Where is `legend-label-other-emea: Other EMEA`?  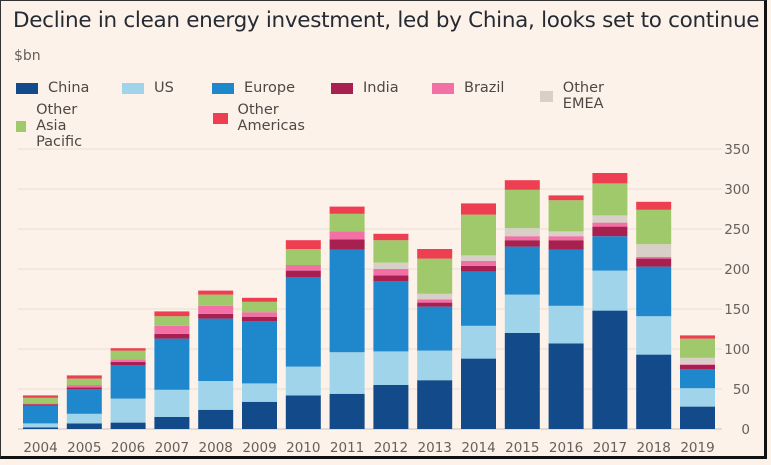
legend-label-other-emea: Other EMEA is located at coordinates (583, 96).